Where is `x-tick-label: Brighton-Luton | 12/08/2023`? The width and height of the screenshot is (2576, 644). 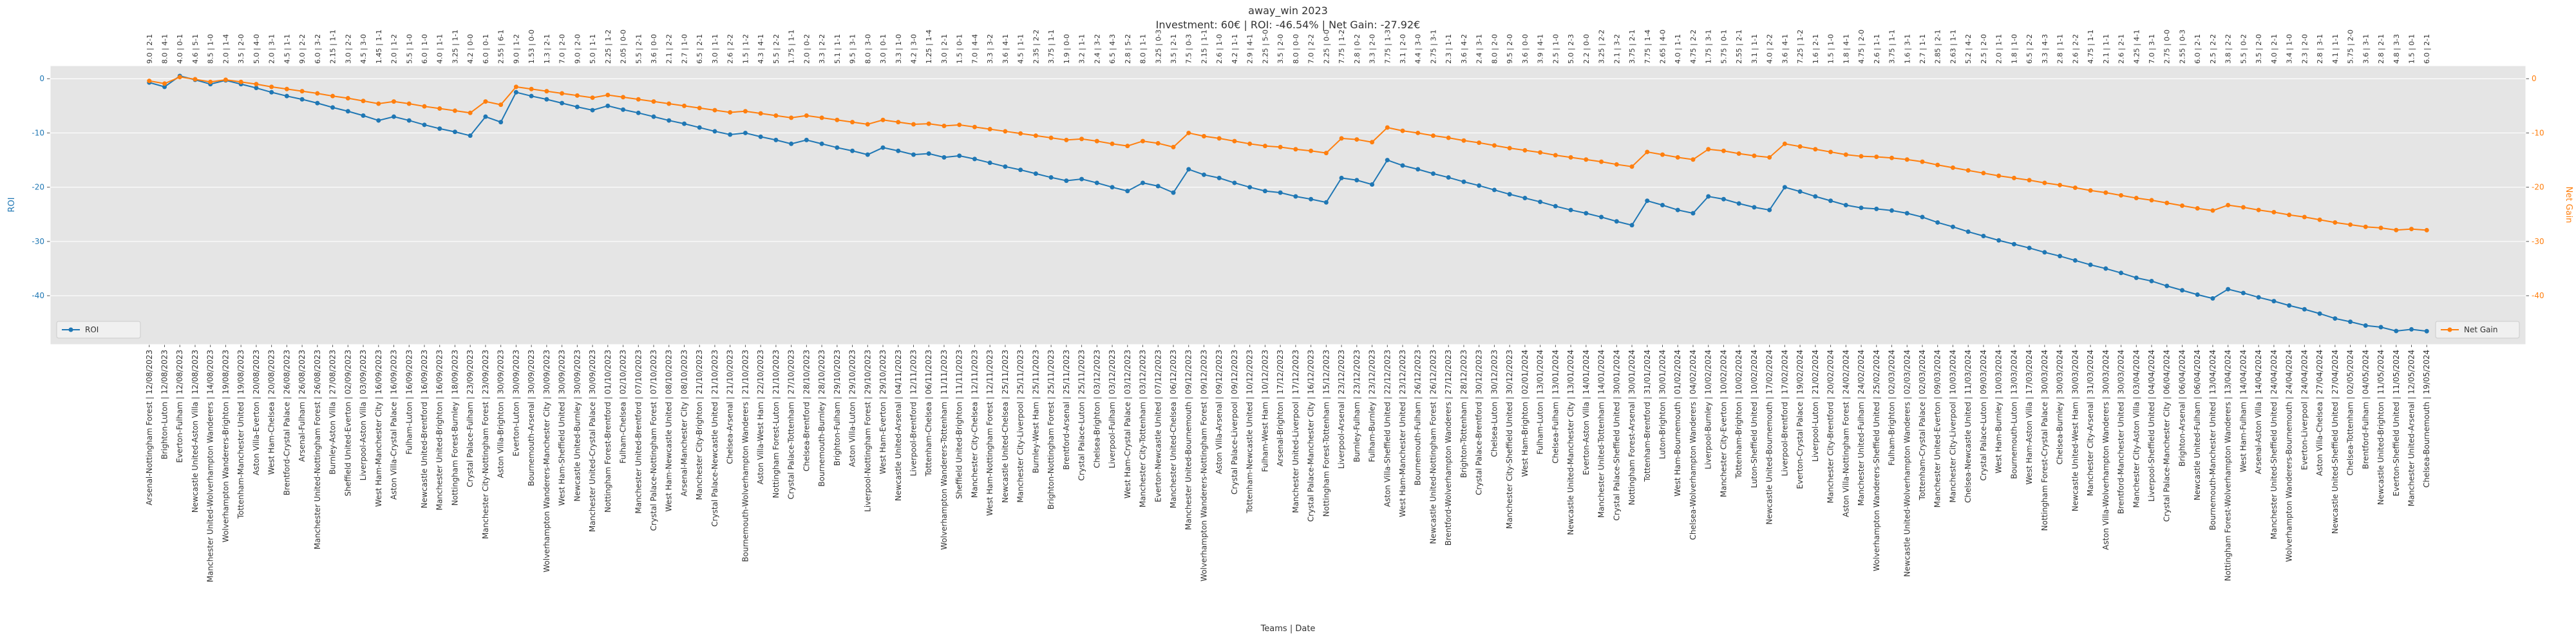
x-tick-label: Brighton-Luton | 12/08/2023 is located at coordinates (164, 404).